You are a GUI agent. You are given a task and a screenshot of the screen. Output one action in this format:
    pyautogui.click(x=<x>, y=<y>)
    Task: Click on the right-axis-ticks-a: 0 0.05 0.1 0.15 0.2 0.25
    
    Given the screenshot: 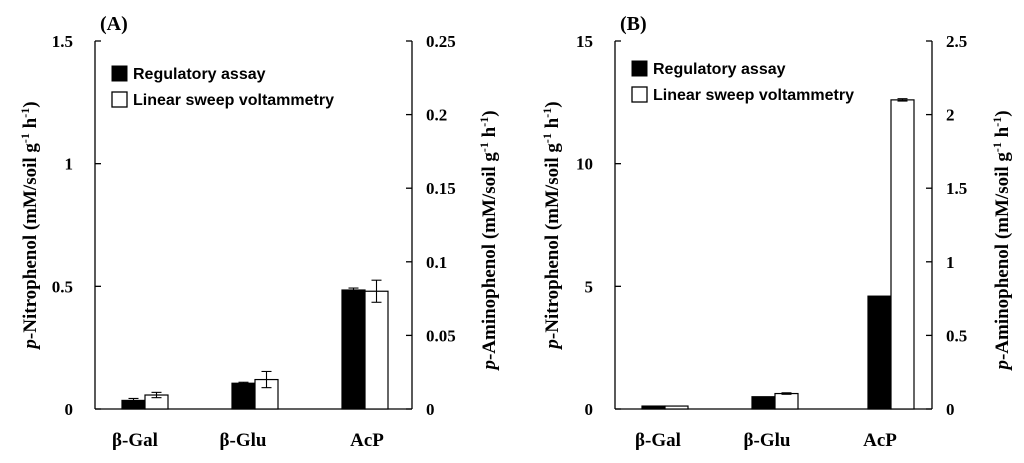 What is the action you would take?
    pyautogui.click(x=431, y=225)
    